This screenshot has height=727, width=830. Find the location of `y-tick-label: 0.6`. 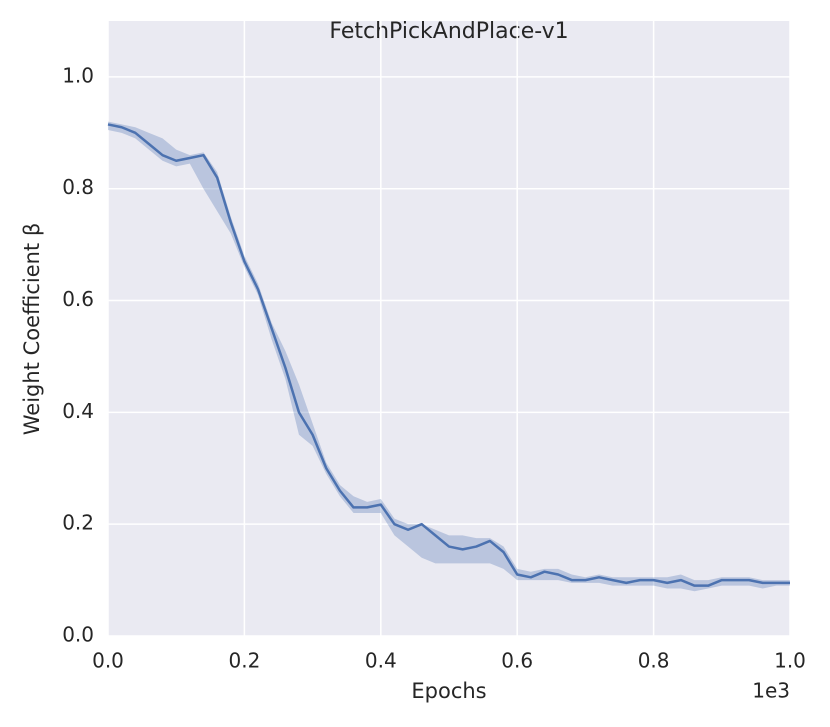

y-tick-label: 0.6 is located at coordinates (78, 299).